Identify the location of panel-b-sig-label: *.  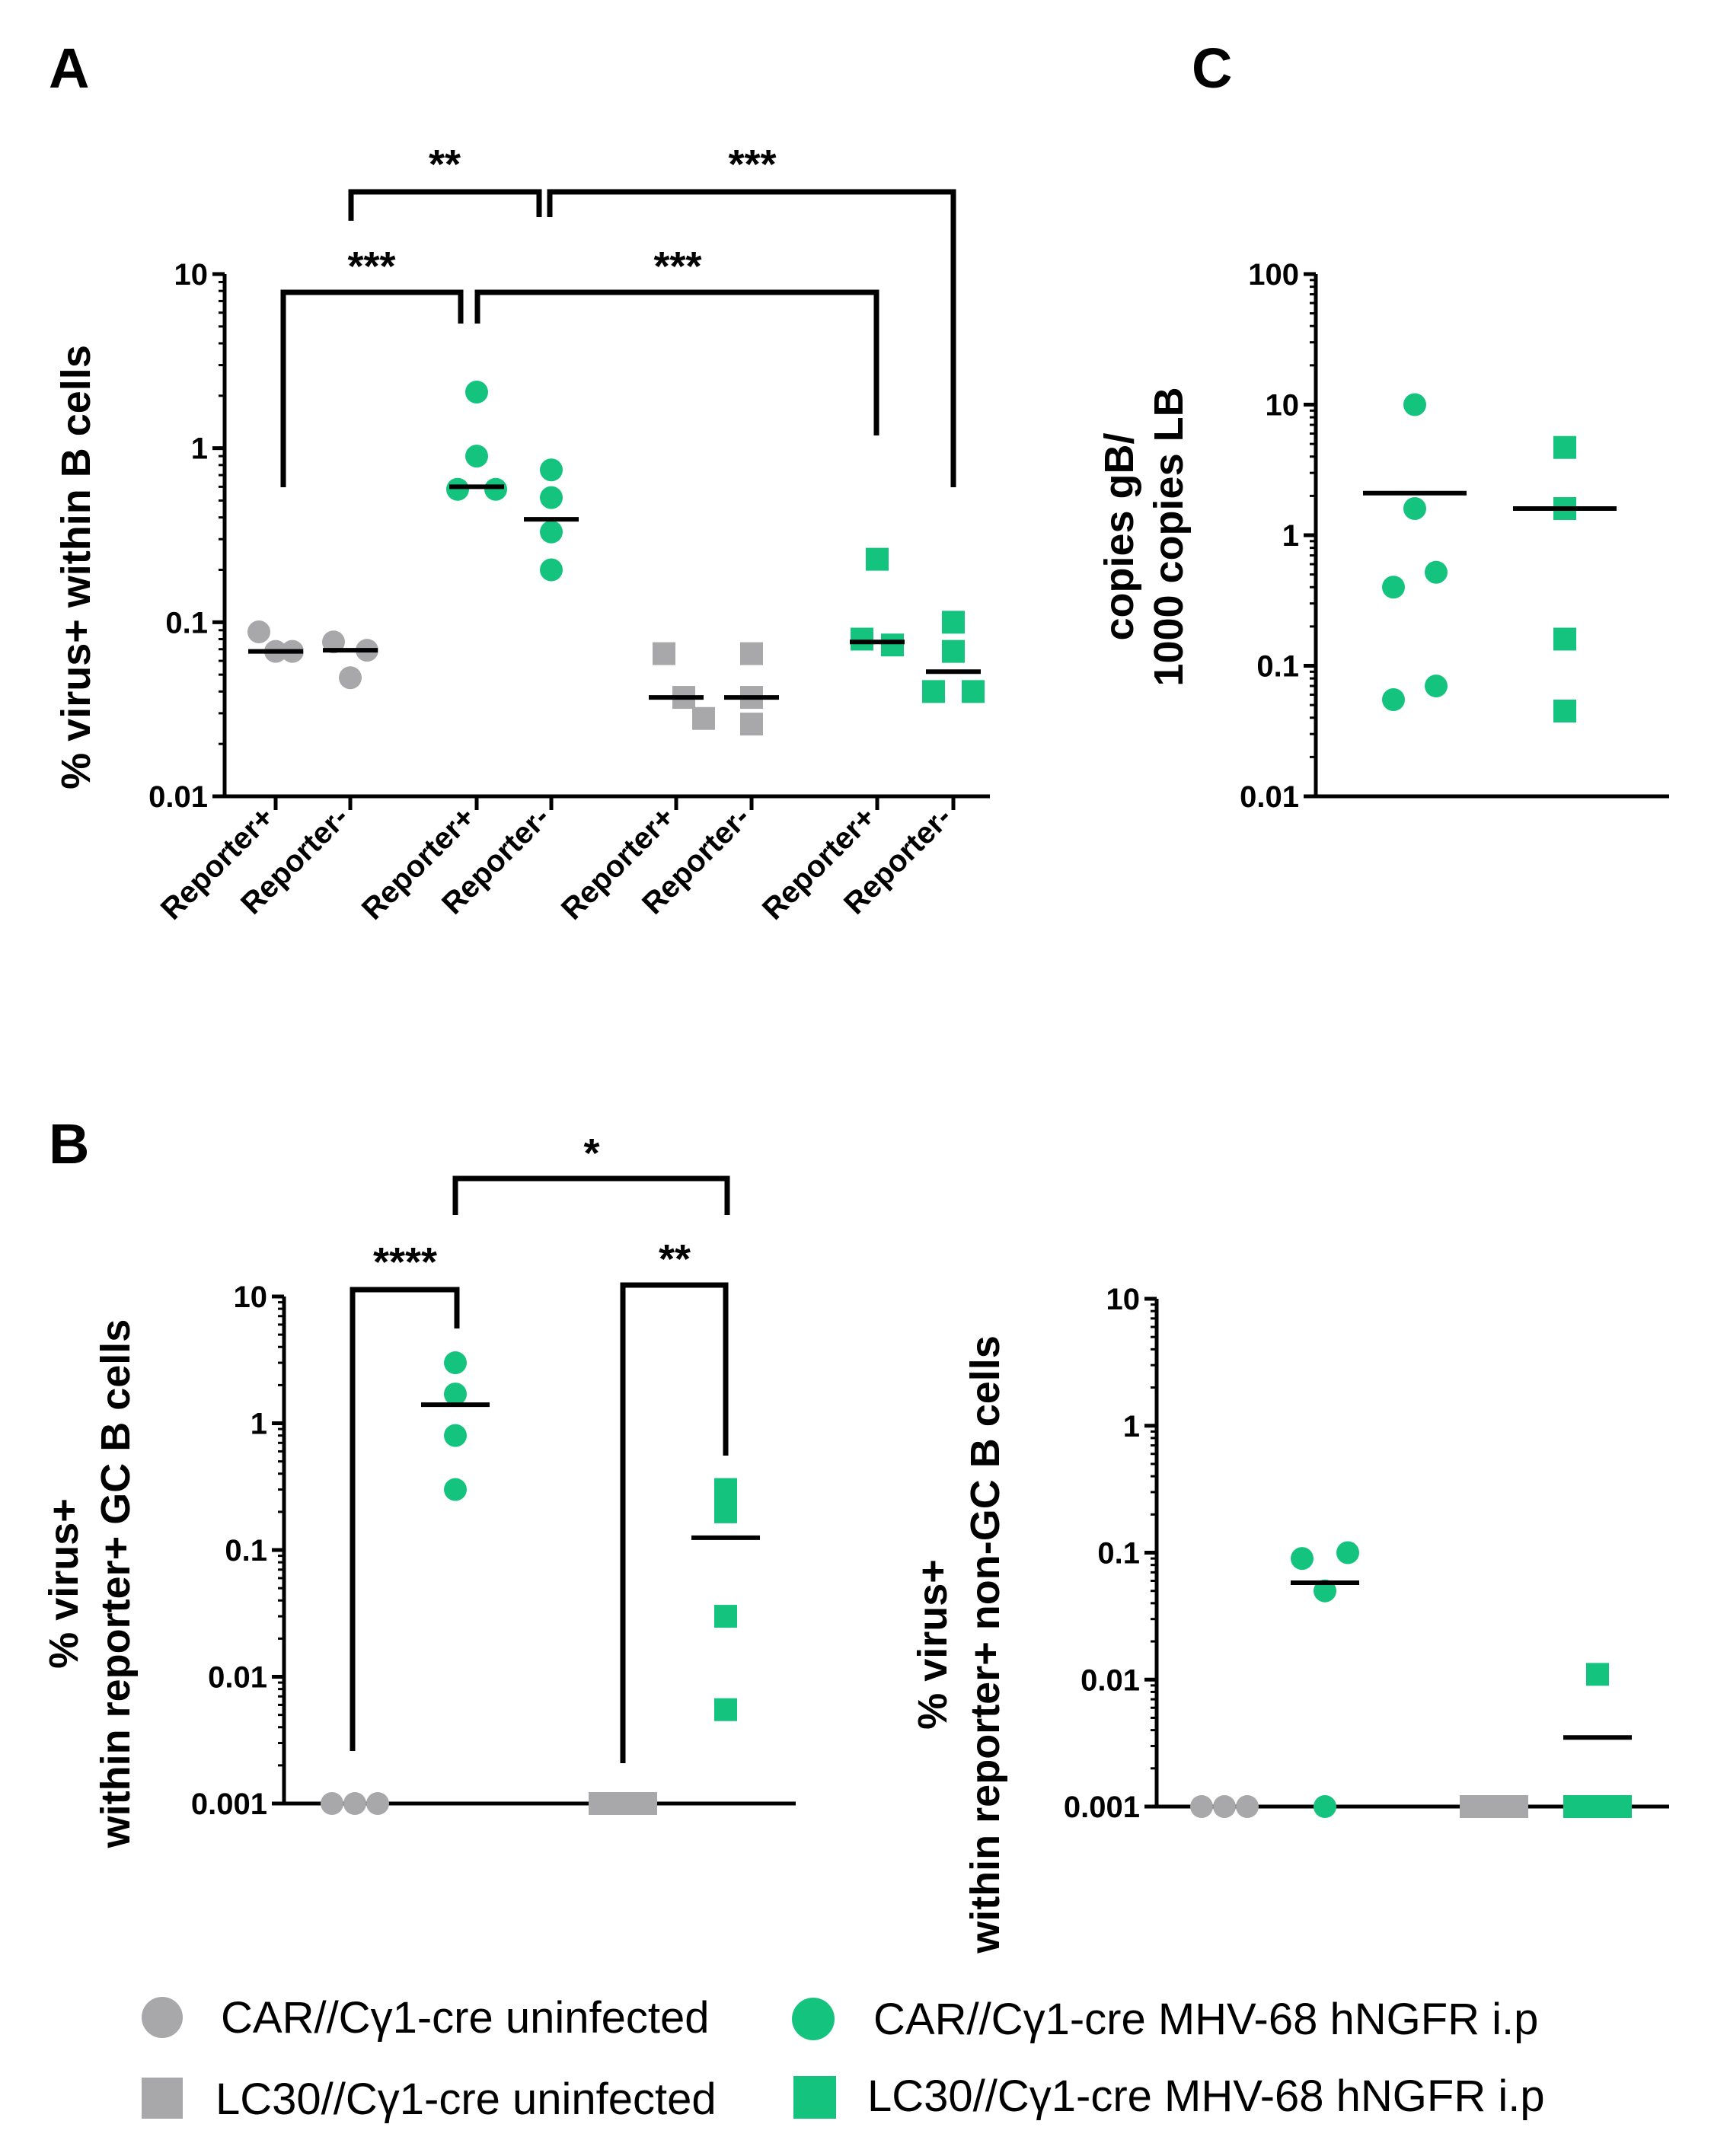
(591, 1153).